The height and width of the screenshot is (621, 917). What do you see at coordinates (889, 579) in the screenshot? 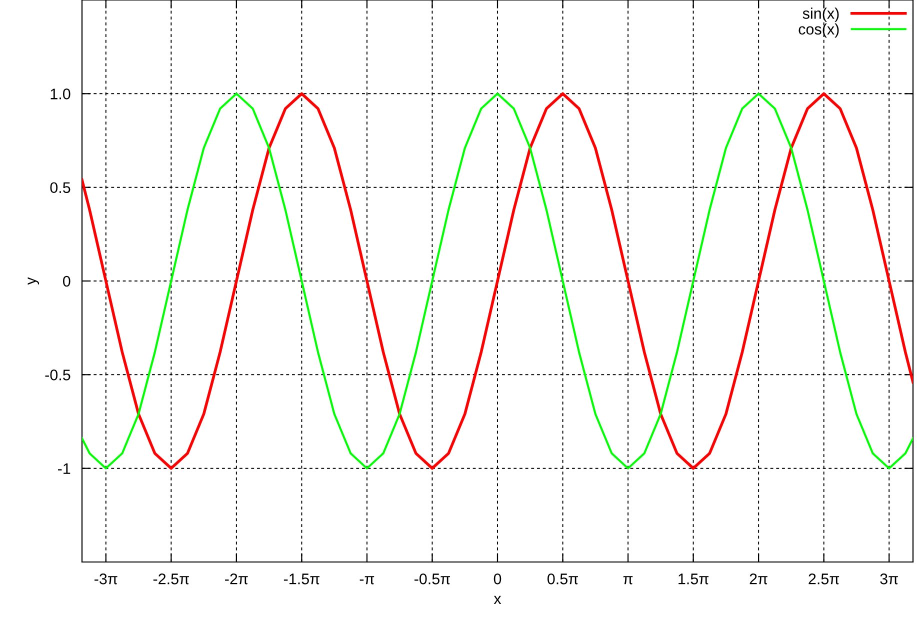
I see `x-tick-label: 3π` at bounding box center [889, 579].